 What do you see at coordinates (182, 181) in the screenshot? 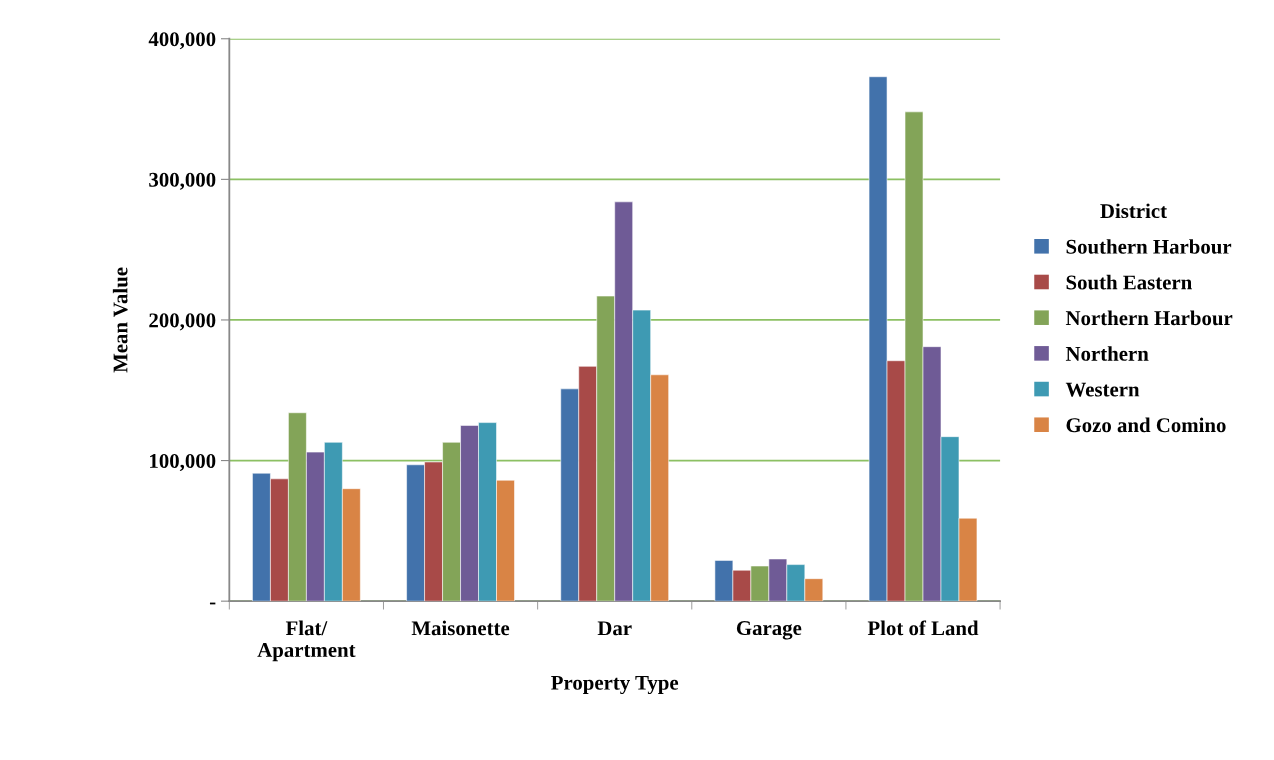
I see `y-tick-label: 300,000` at bounding box center [182, 181].